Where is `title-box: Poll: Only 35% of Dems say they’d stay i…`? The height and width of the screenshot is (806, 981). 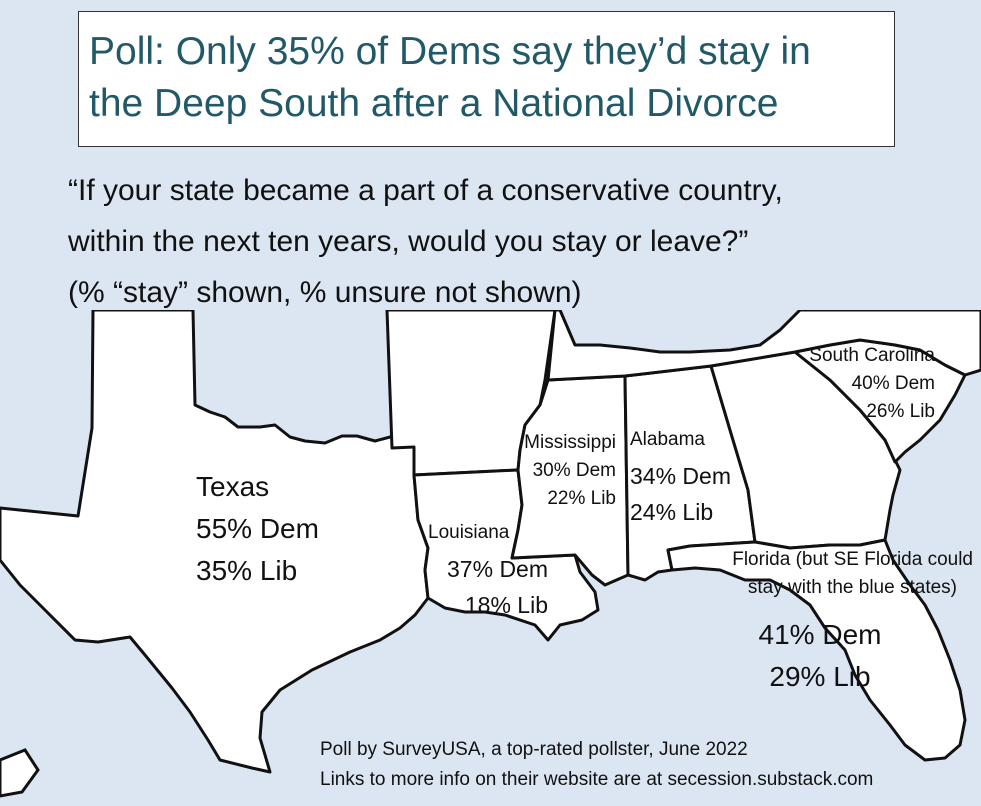 title-box: Poll: Only 35% of Dems say they’d stay i… is located at coordinates (486, 79).